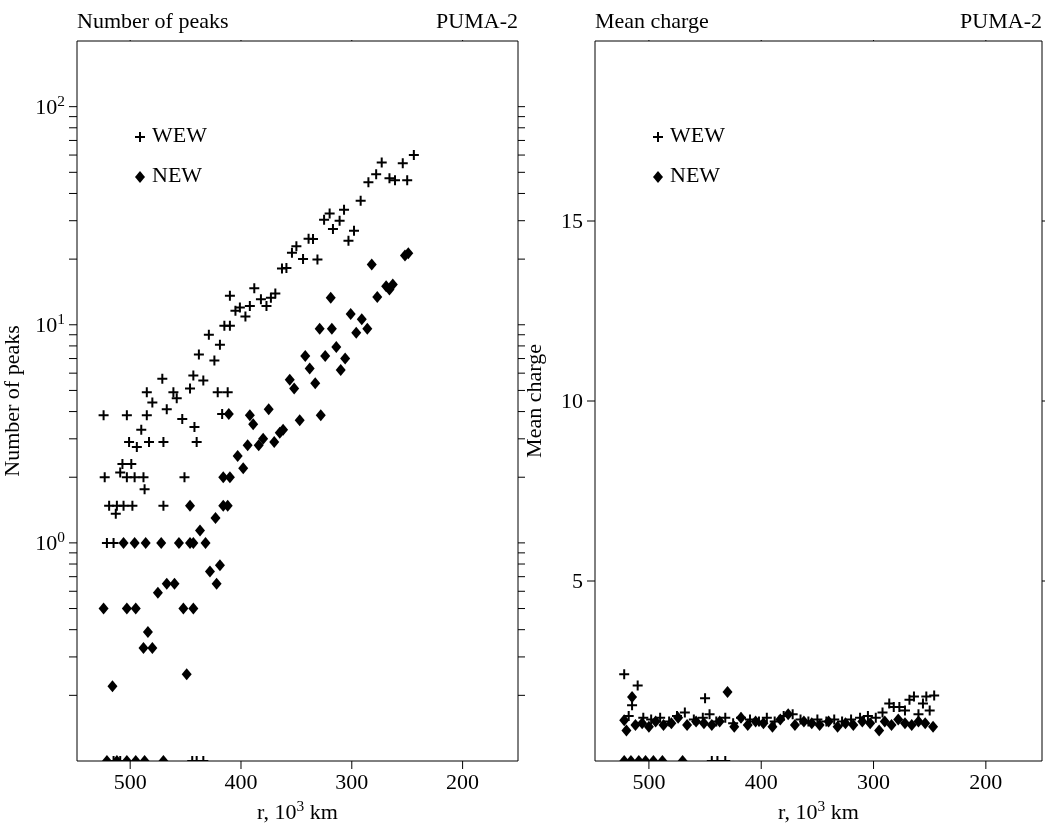 This screenshot has height=825, width=1045. I want to click on chart-title: Number of peaks, so click(153, 21).